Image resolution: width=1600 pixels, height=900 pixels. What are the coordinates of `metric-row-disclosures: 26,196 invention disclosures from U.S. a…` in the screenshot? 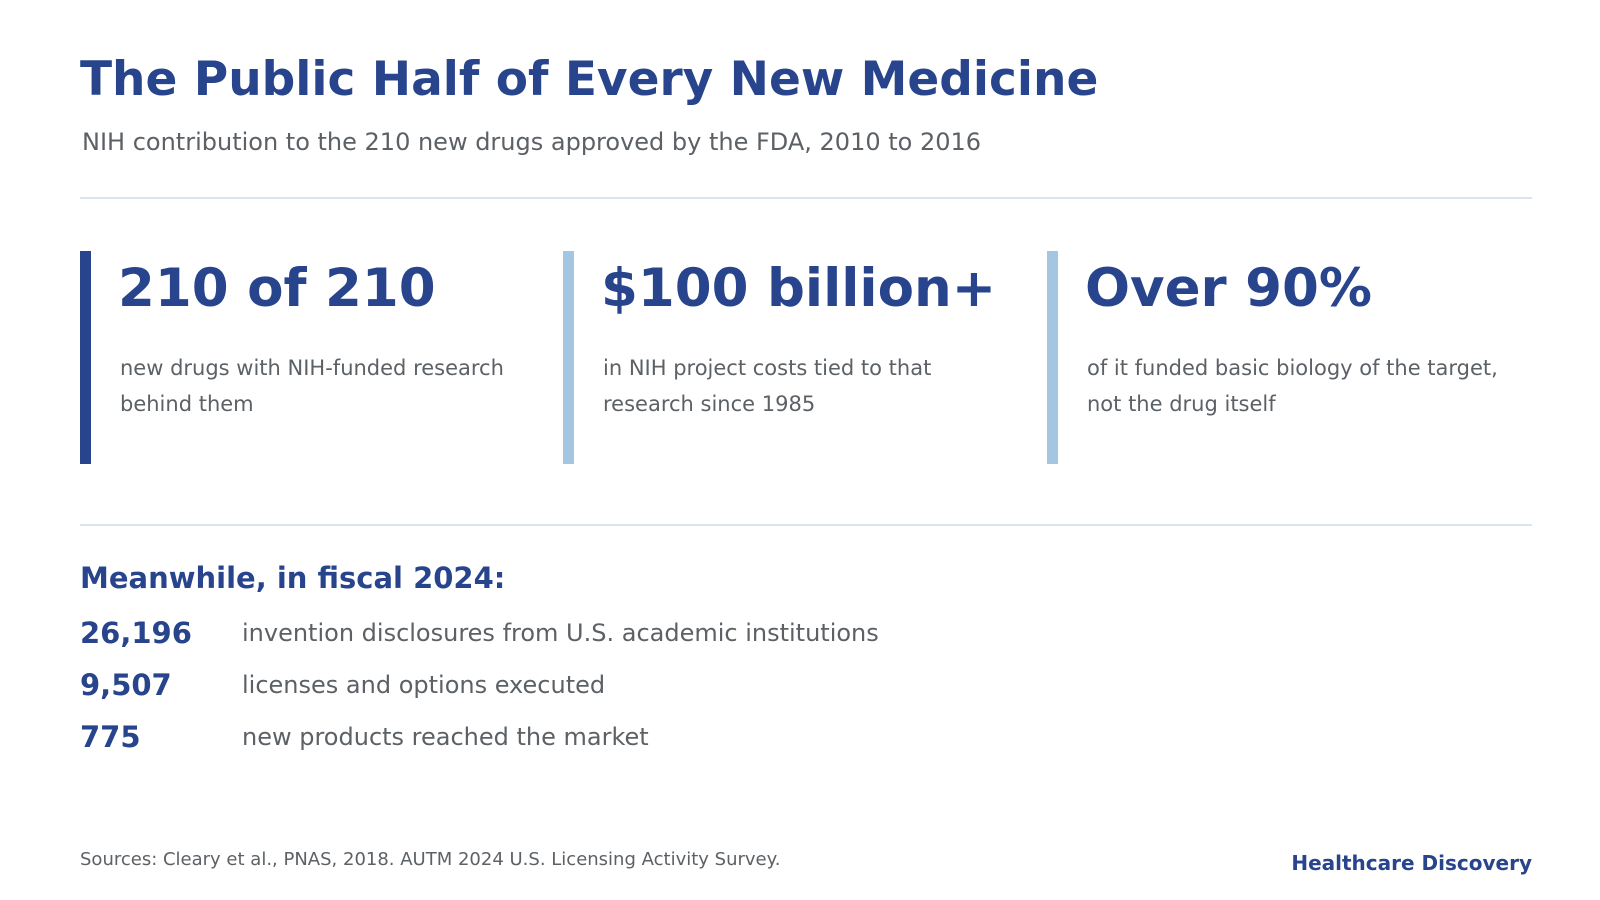 It's located at (630, 636).